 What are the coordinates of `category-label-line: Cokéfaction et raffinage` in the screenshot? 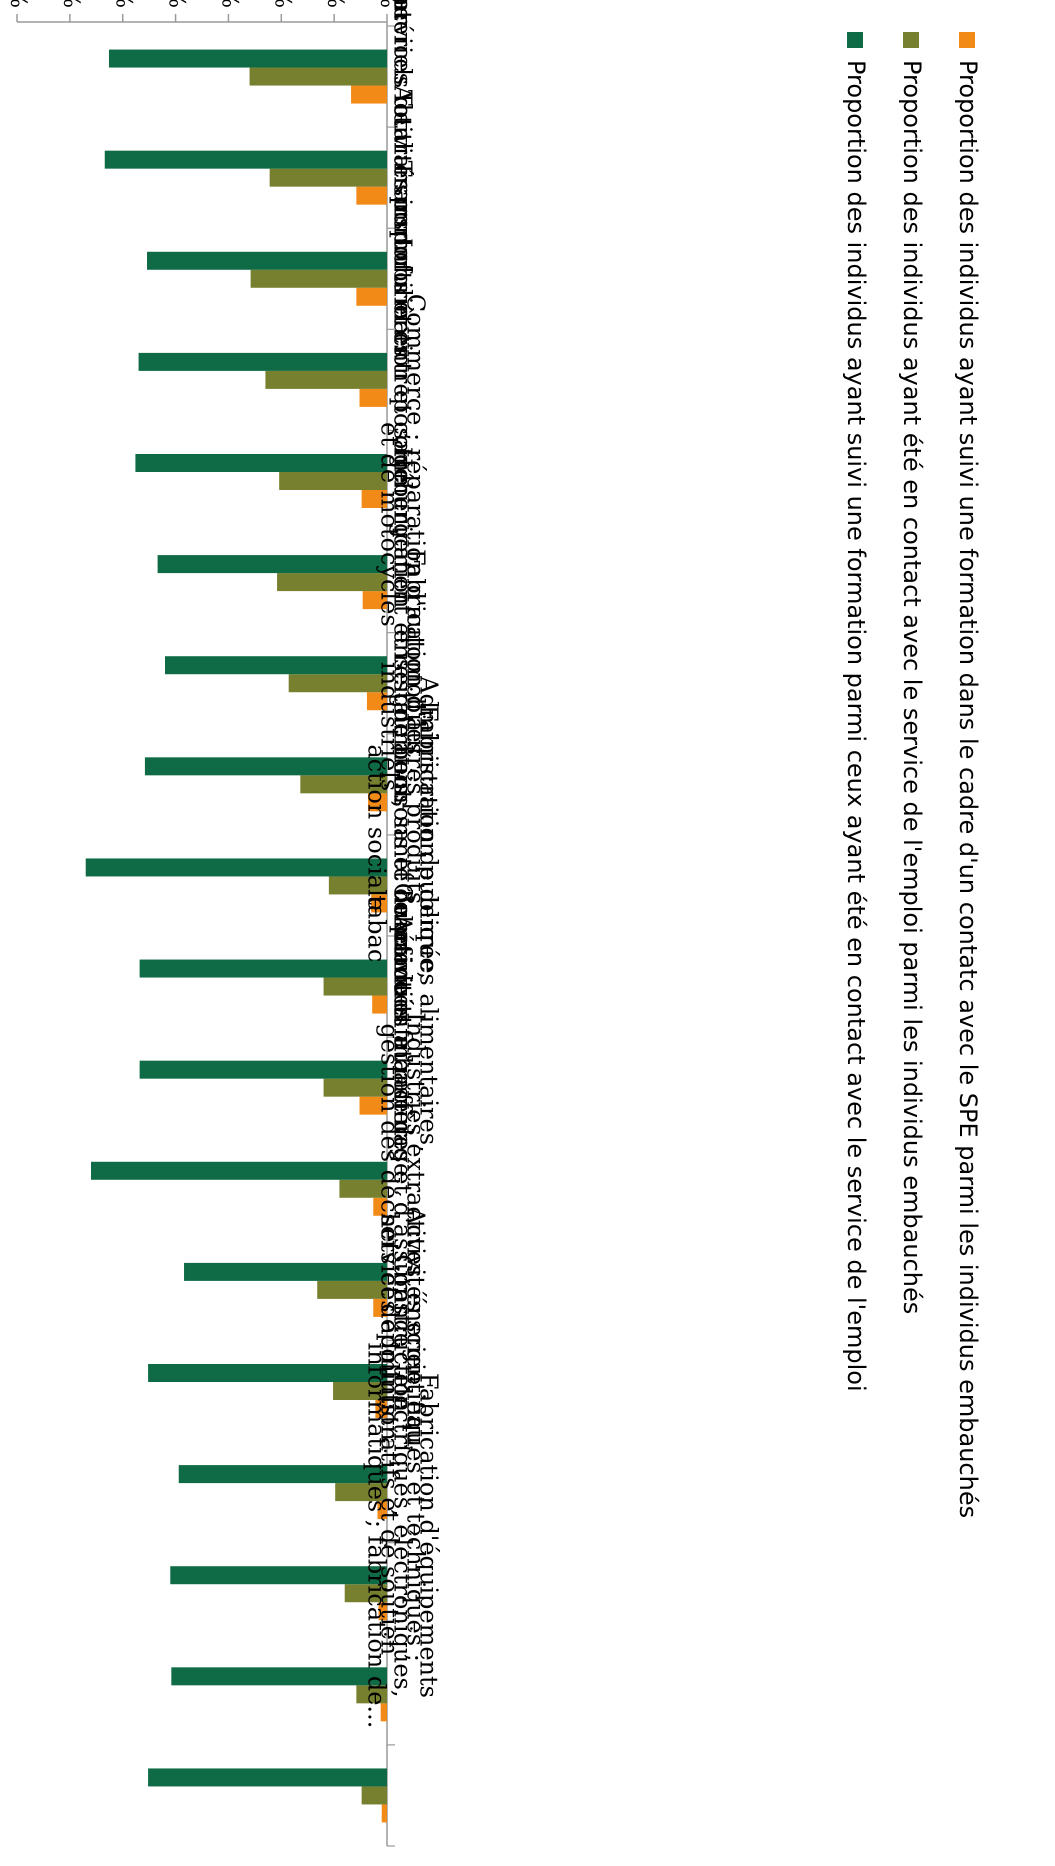 It's located at (403, 1030).